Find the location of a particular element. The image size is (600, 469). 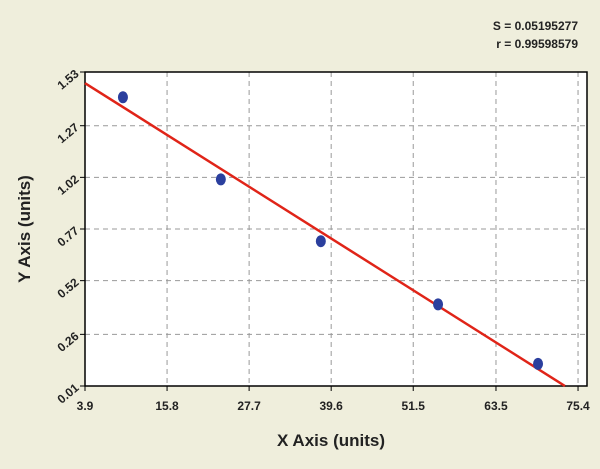

annotation: S = 0.05195277 is located at coordinates (535, 26).